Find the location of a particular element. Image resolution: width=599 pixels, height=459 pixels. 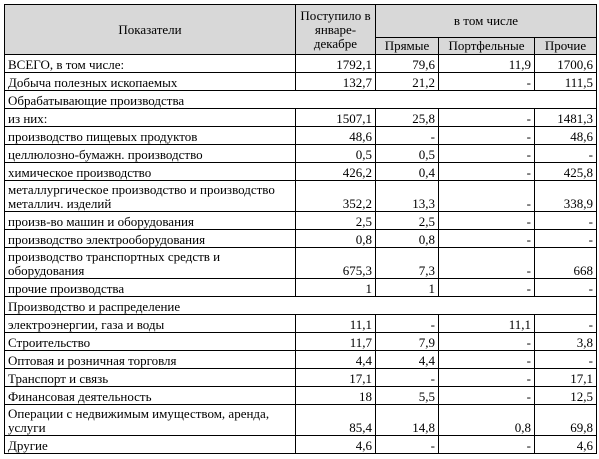

row-direct: 7,9 is located at coordinates (407, 341).